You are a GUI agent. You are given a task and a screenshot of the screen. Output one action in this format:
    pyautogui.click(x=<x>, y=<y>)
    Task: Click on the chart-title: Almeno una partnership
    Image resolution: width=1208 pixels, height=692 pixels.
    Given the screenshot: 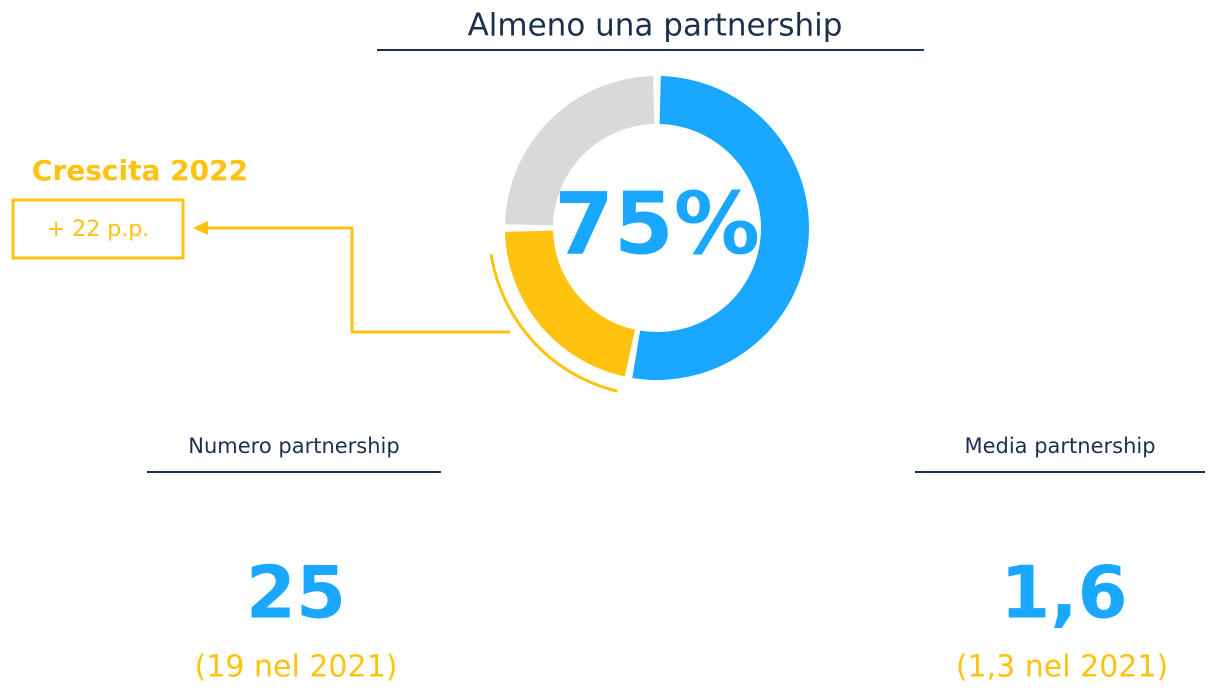 What is the action you would take?
    pyautogui.click(x=655, y=26)
    